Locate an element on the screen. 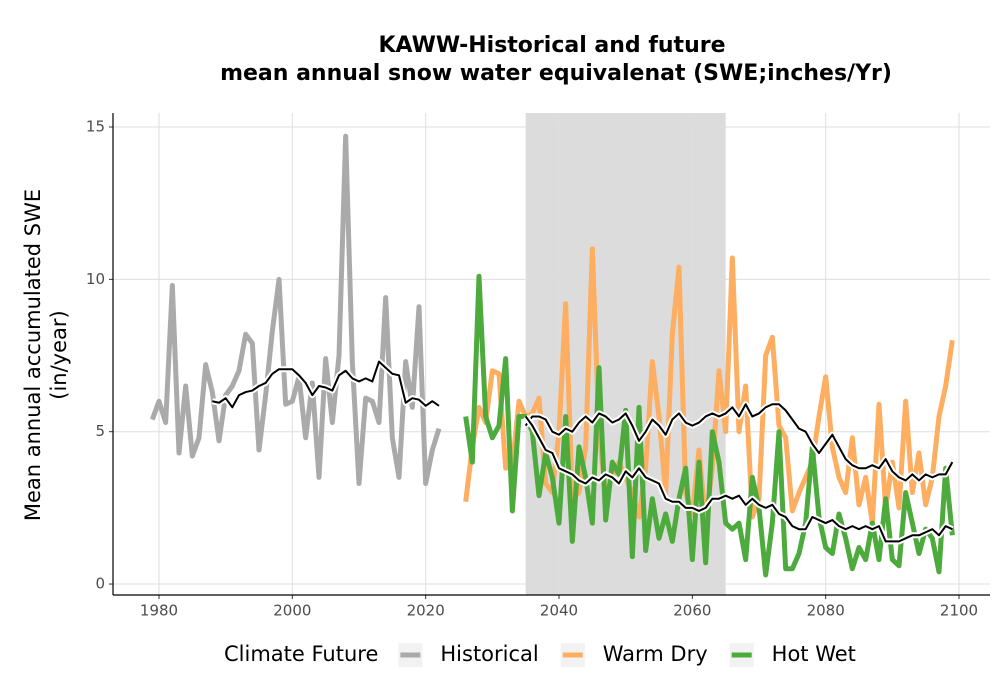  x-tick-label: 2000 is located at coordinates (292, 611).